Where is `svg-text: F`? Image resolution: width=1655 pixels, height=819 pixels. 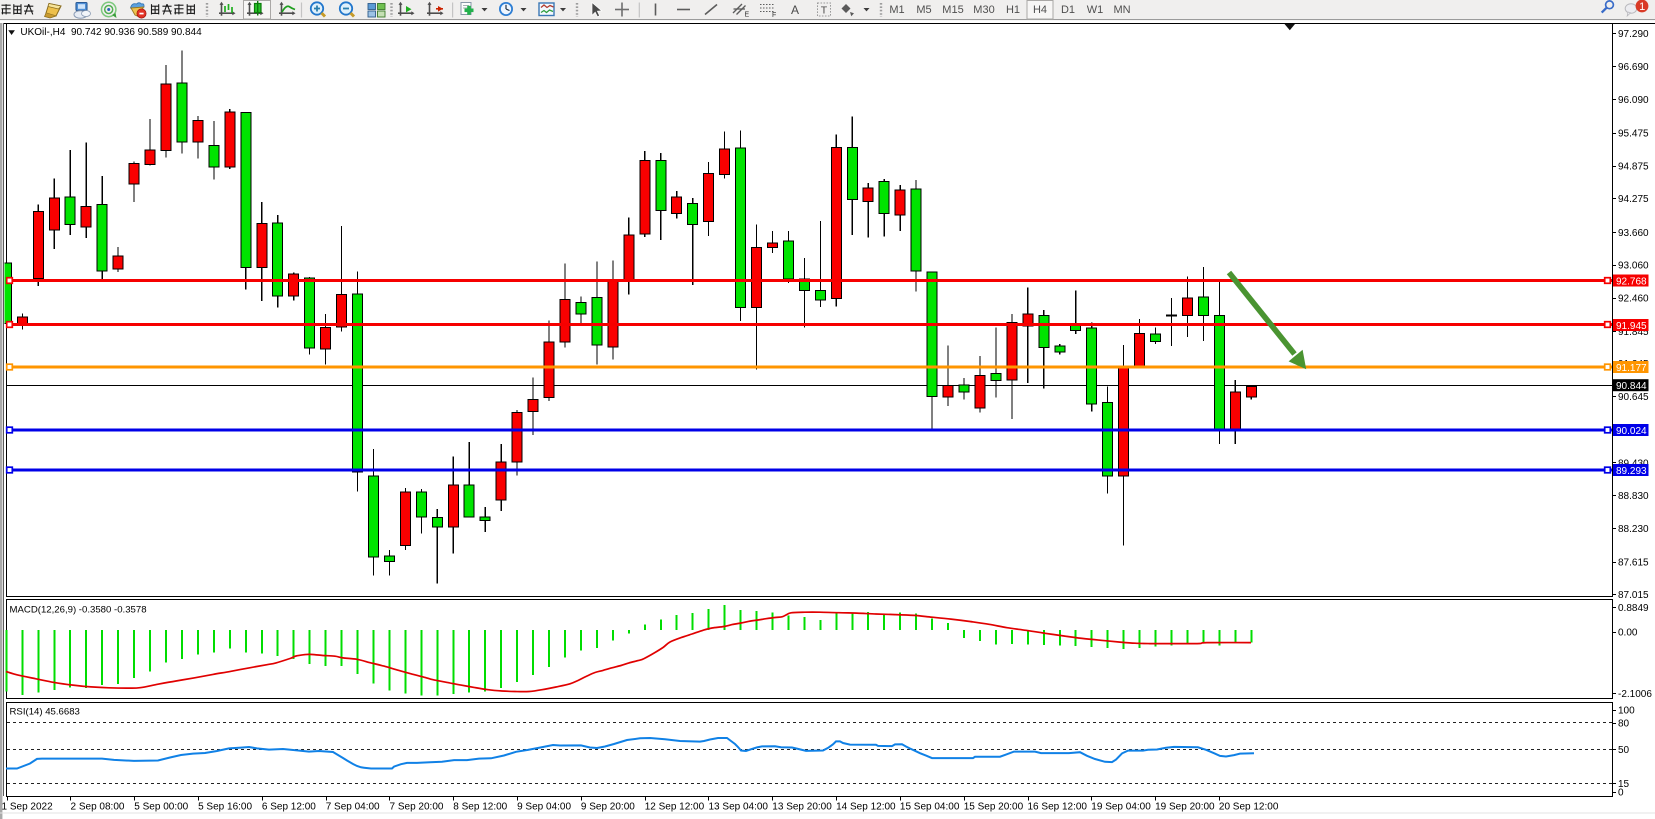 svg-text: F is located at coordinates (774, 15).